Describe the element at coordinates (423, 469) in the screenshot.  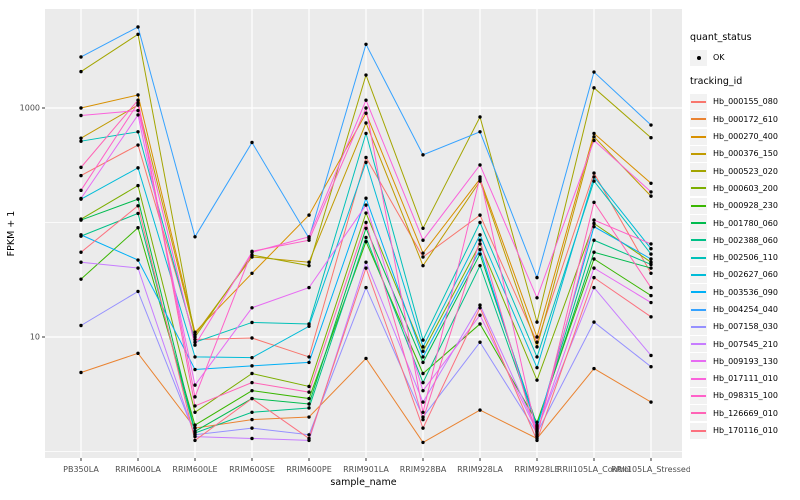
I see `x-tick-label: RRIM928BA` at that location.